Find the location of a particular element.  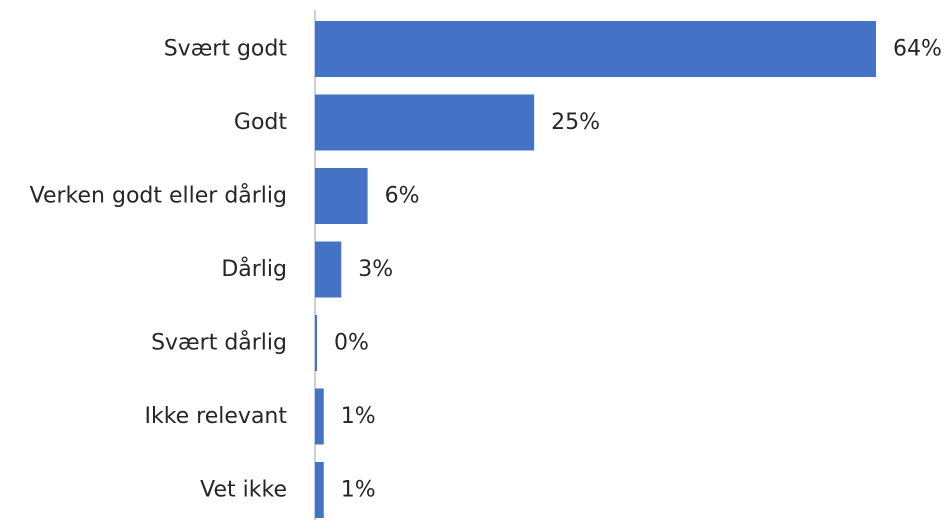

category-label-vet-ikke: Vet ikke is located at coordinates (243, 490).